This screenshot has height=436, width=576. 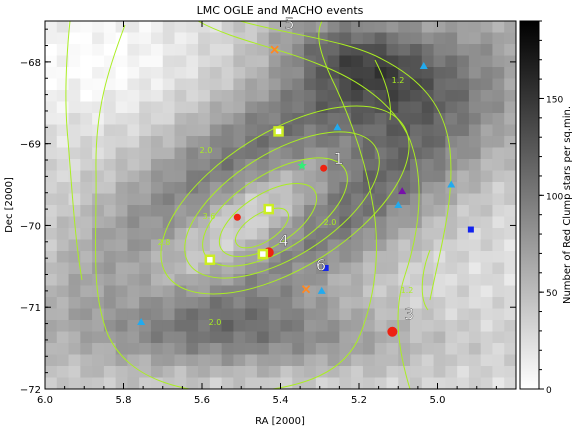 What do you see at coordinates (438, 400) in the screenshot?
I see `x-tick-label: 5.0` at bounding box center [438, 400].